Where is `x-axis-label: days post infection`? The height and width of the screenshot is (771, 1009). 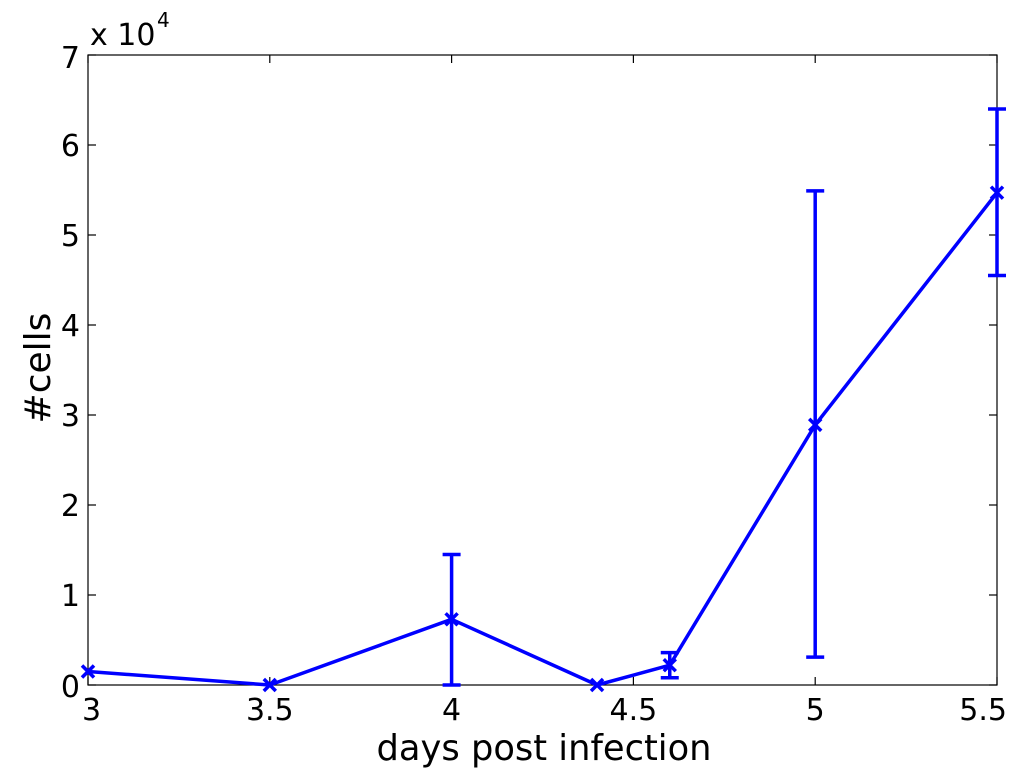 x-axis-label: days post infection is located at coordinates (544, 748).